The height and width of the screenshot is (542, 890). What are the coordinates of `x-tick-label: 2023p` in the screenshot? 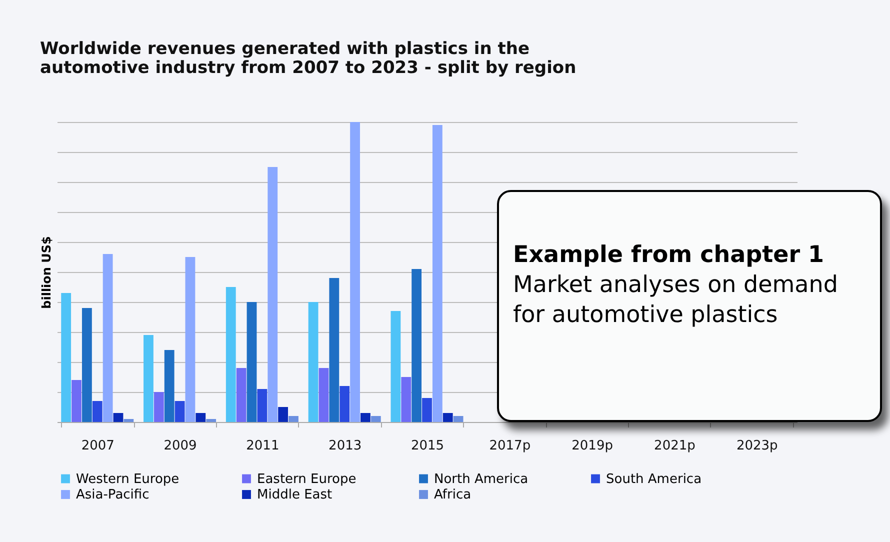 It's located at (757, 446).